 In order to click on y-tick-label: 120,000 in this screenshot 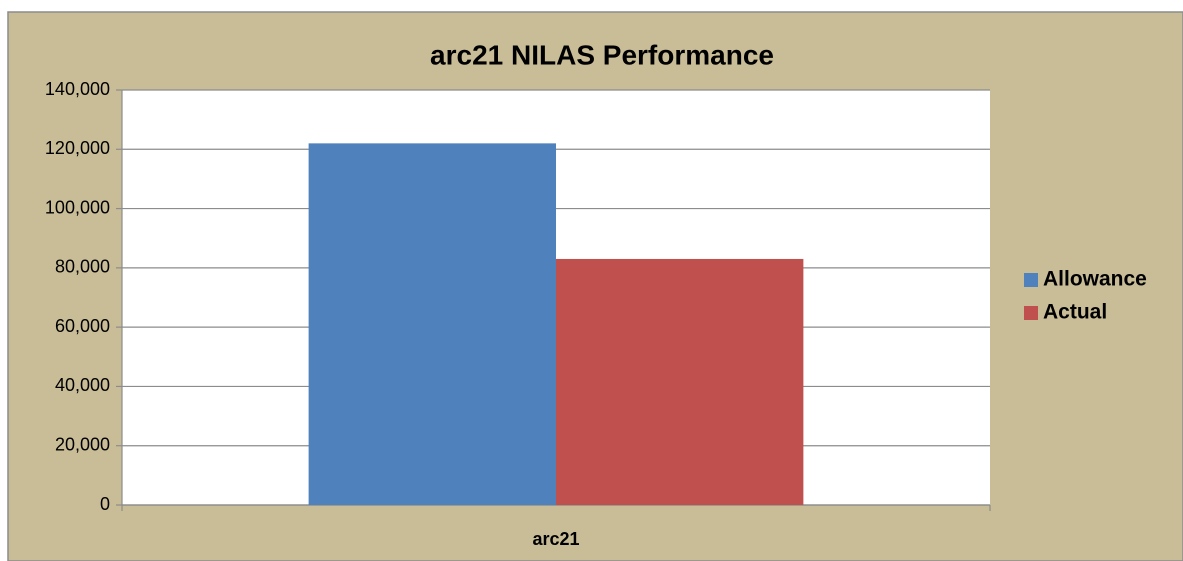, I will do `click(77, 148)`.